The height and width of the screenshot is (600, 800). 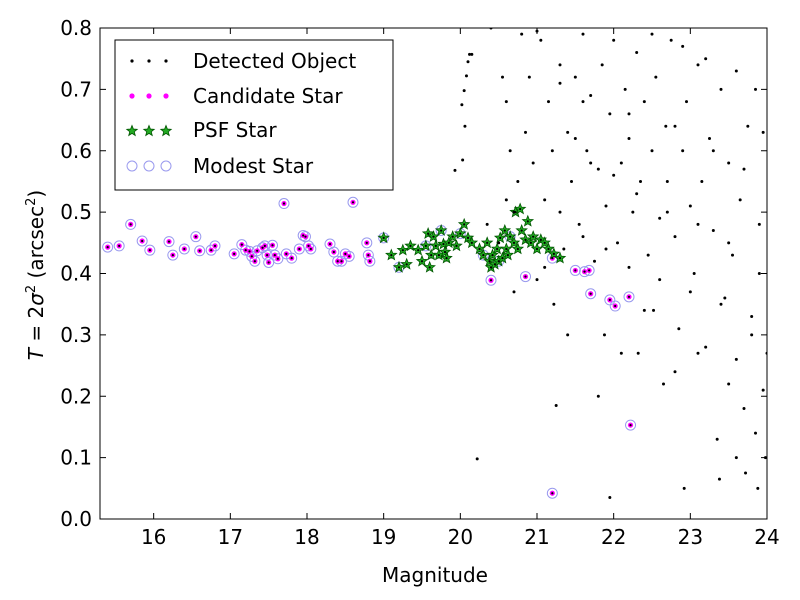 I want to click on legend-marker-detected, so click(x=166, y=61).